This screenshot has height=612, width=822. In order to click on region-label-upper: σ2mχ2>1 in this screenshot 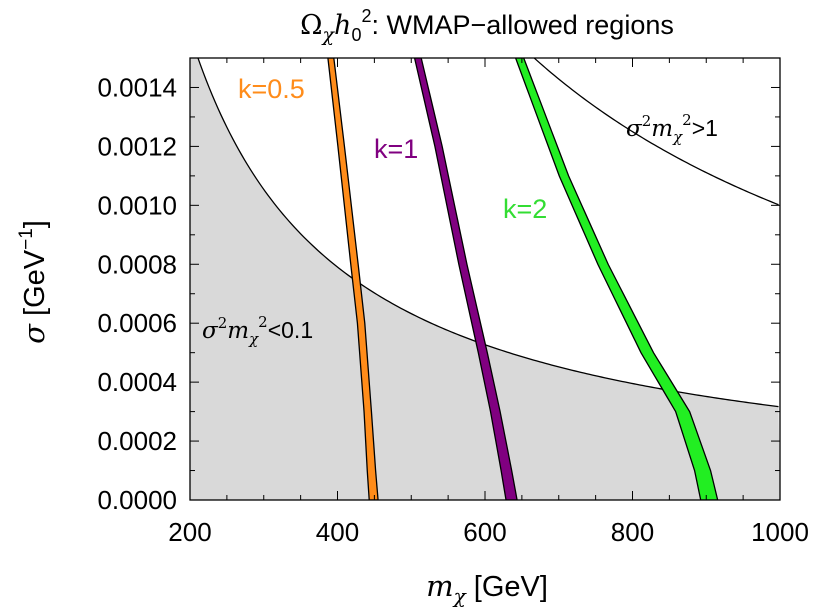, I will do `click(672, 128)`.